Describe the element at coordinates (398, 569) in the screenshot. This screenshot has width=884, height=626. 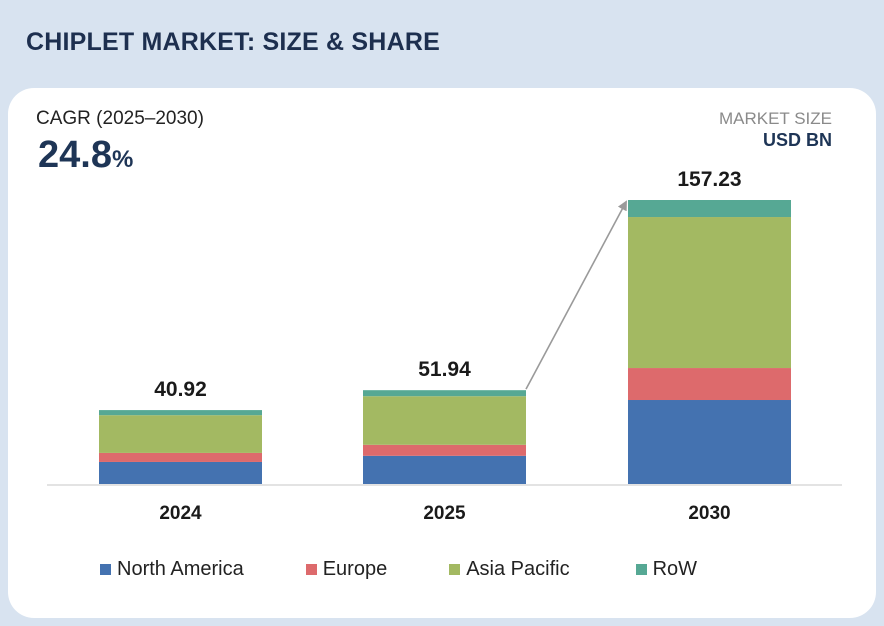
I see `legend: North America Europe Asia Pacific RoW` at that location.